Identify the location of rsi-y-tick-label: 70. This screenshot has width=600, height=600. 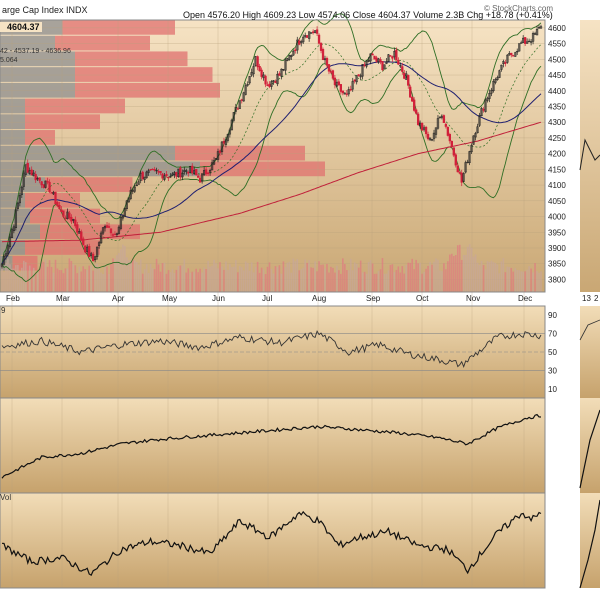
(552, 334).